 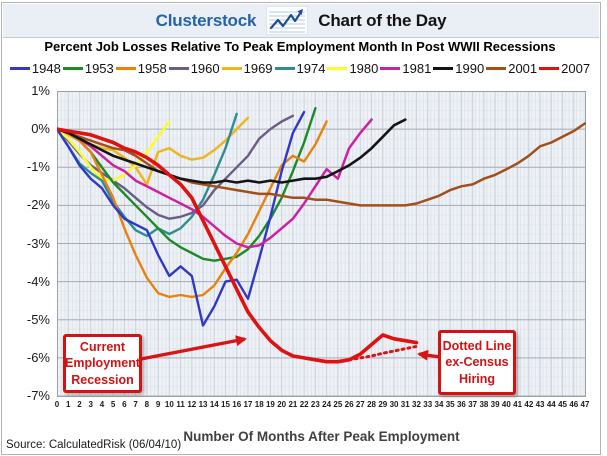 I want to click on y-tick-label: -3%, so click(x=38, y=243).